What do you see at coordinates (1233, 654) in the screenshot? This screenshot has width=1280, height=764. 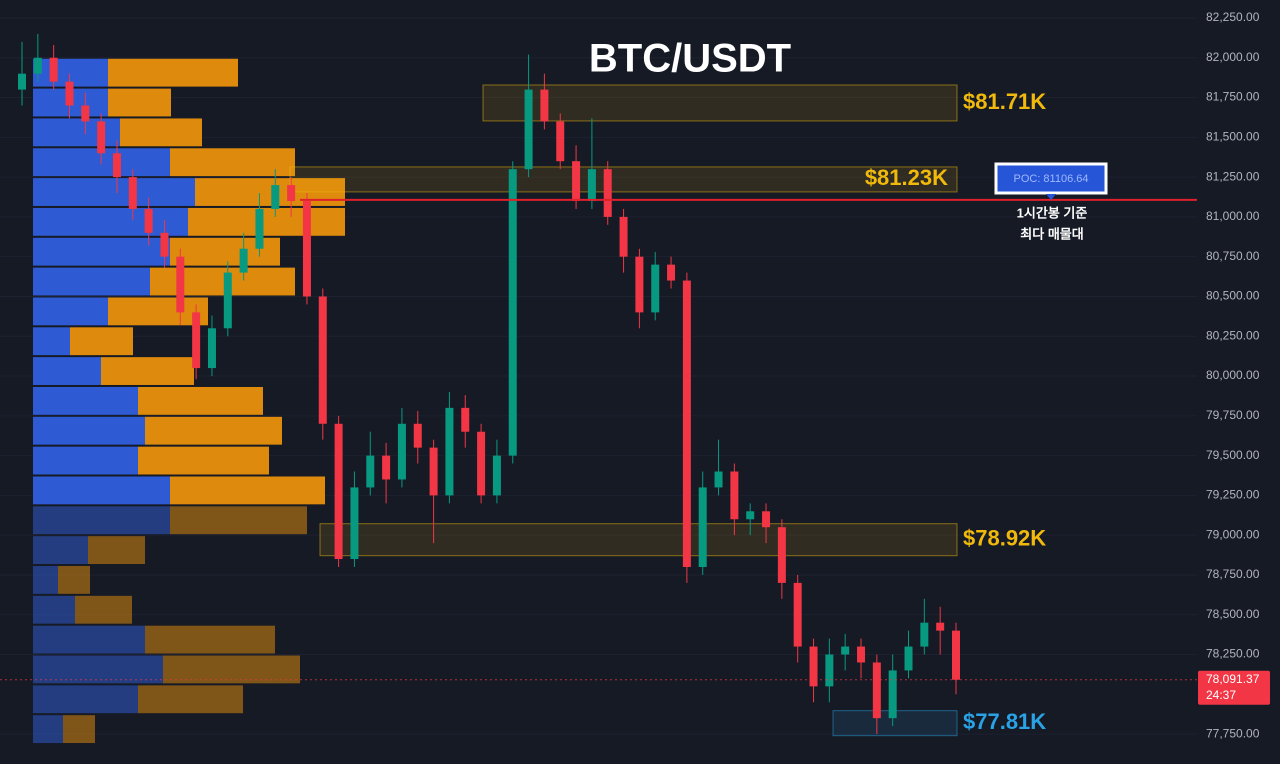 I see `y-tick-label: 78,250.00` at bounding box center [1233, 654].